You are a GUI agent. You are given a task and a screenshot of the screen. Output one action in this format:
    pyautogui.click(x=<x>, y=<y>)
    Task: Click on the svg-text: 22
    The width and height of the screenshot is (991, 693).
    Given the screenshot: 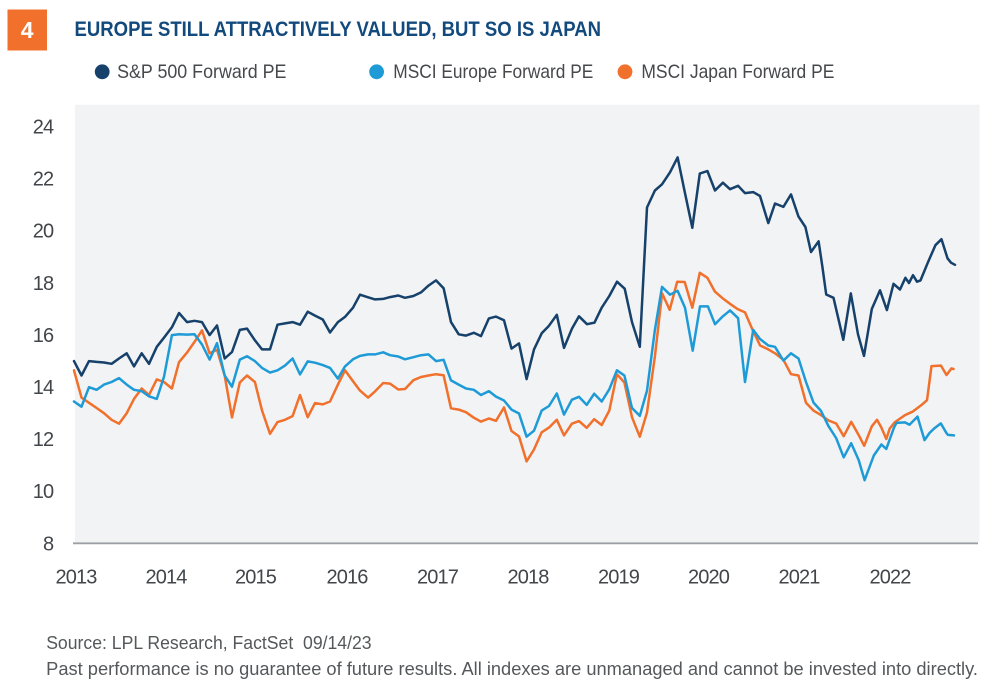 What is the action you would take?
    pyautogui.click(x=43, y=180)
    